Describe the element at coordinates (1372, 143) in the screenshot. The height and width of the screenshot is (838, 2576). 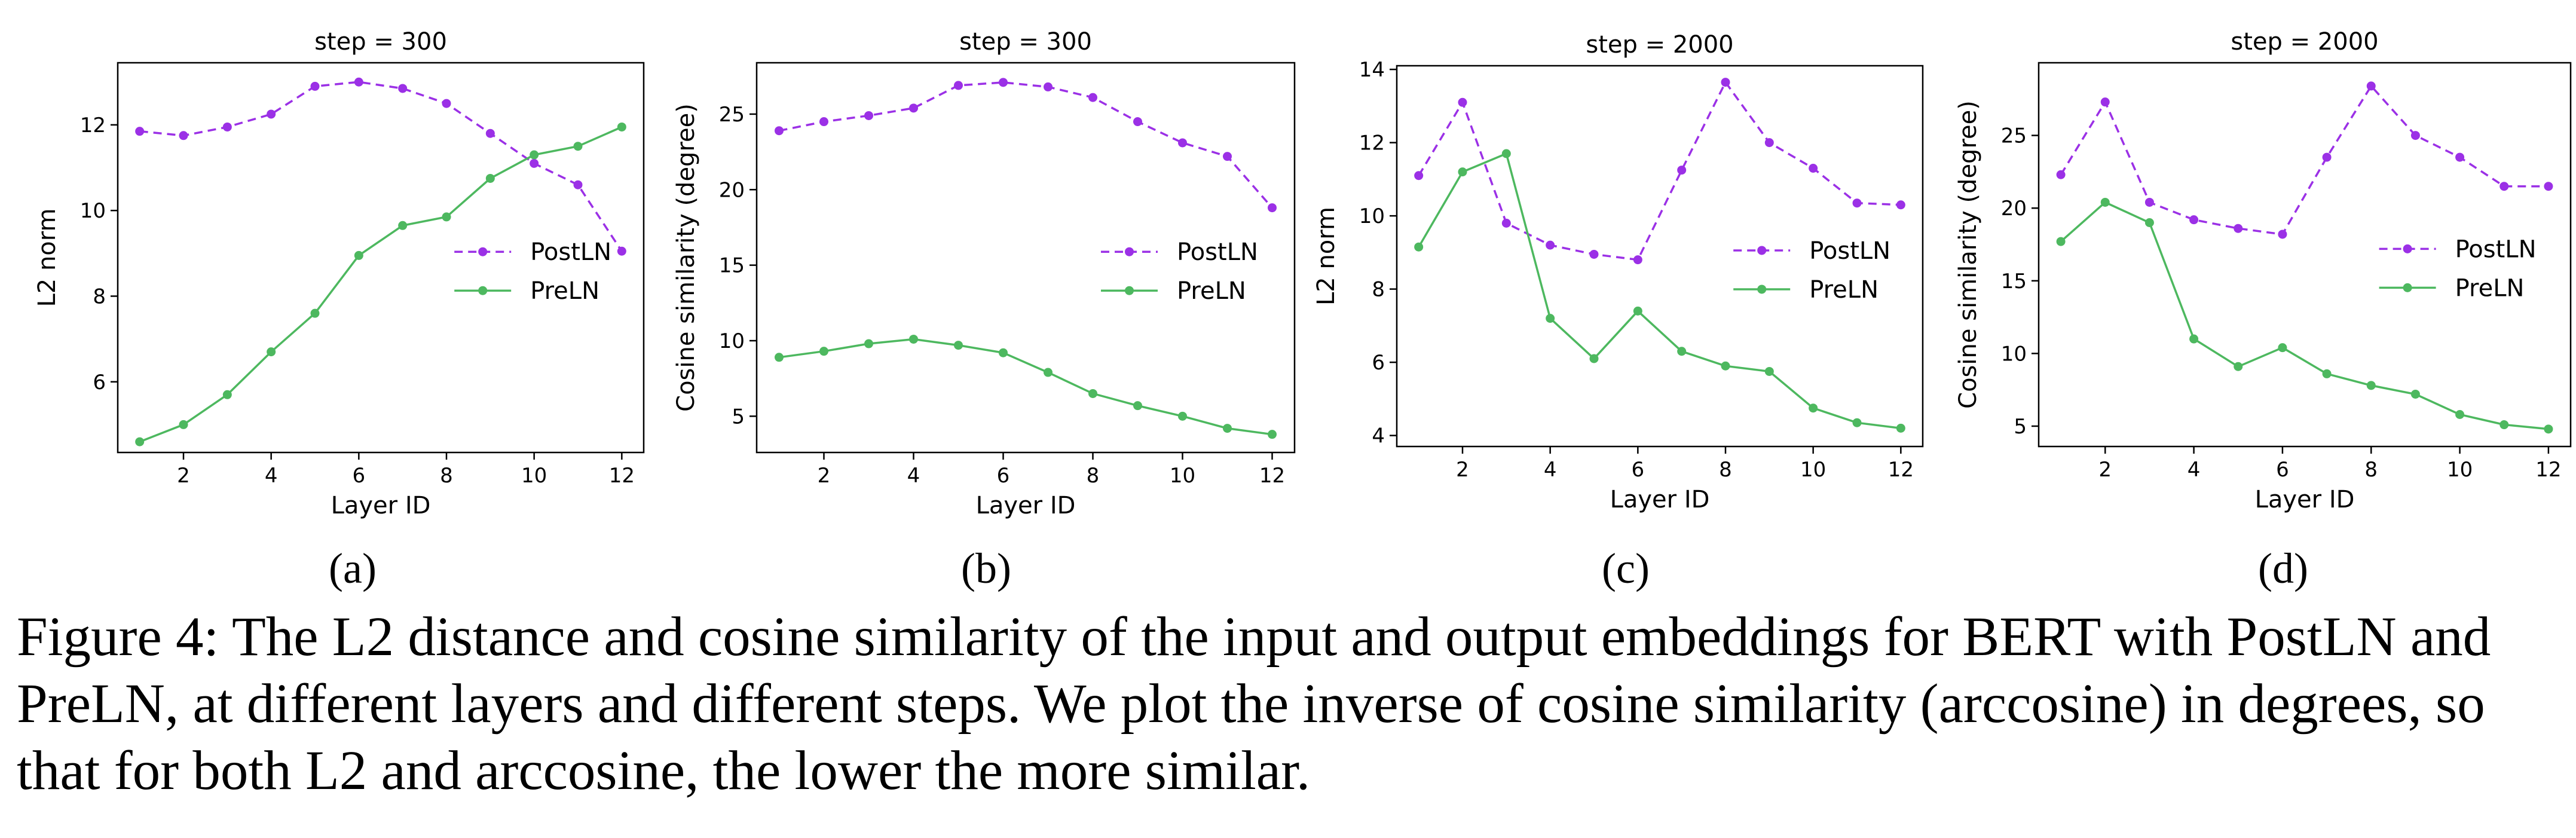
I see `y-tick-label: 12` at that location.